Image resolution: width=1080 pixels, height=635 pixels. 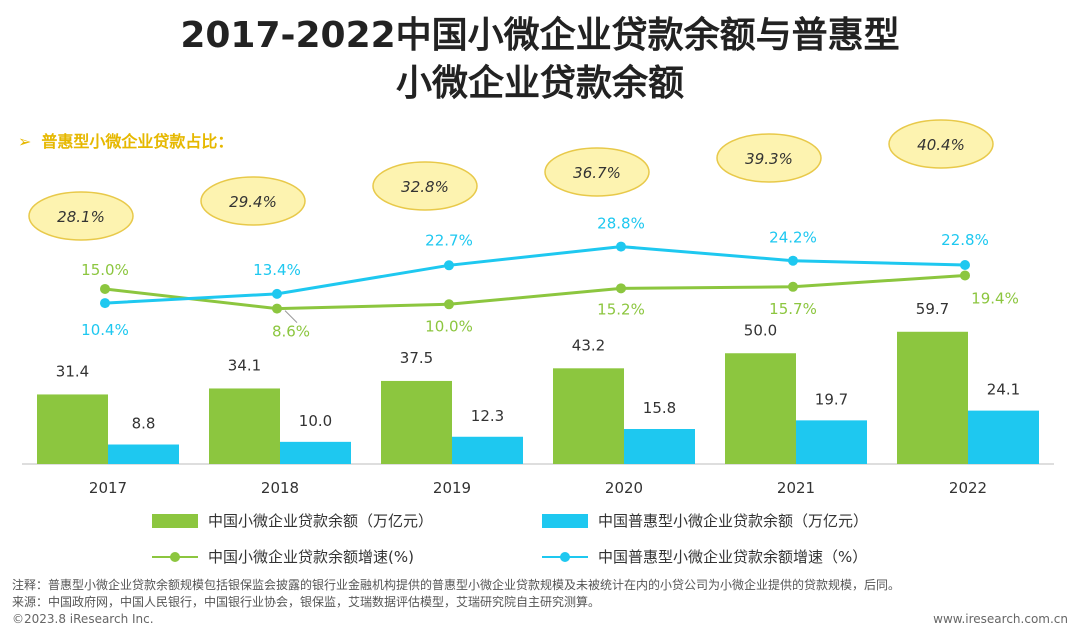 What do you see at coordinates (932, 397) in the screenshot?
I see `bar-green-2022` at bounding box center [932, 397].